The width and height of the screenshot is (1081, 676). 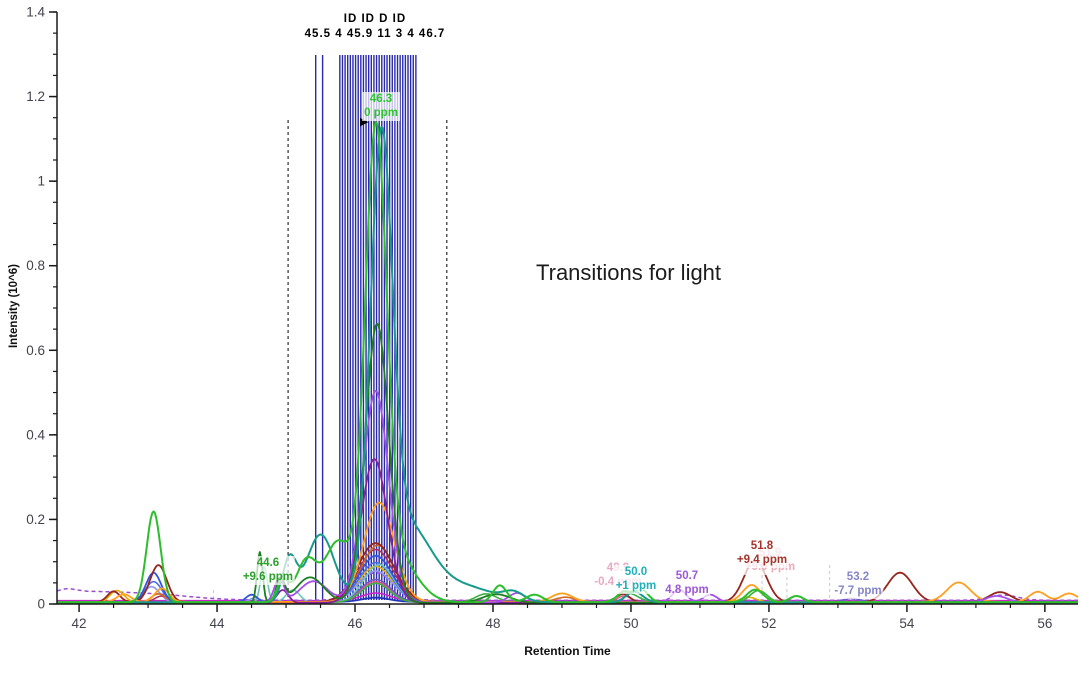 What do you see at coordinates (375, 33) in the screenshot?
I see `ms-id-line2: 45.5 4 45.9 11 3 4 46.7` at bounding box center [375, 33].